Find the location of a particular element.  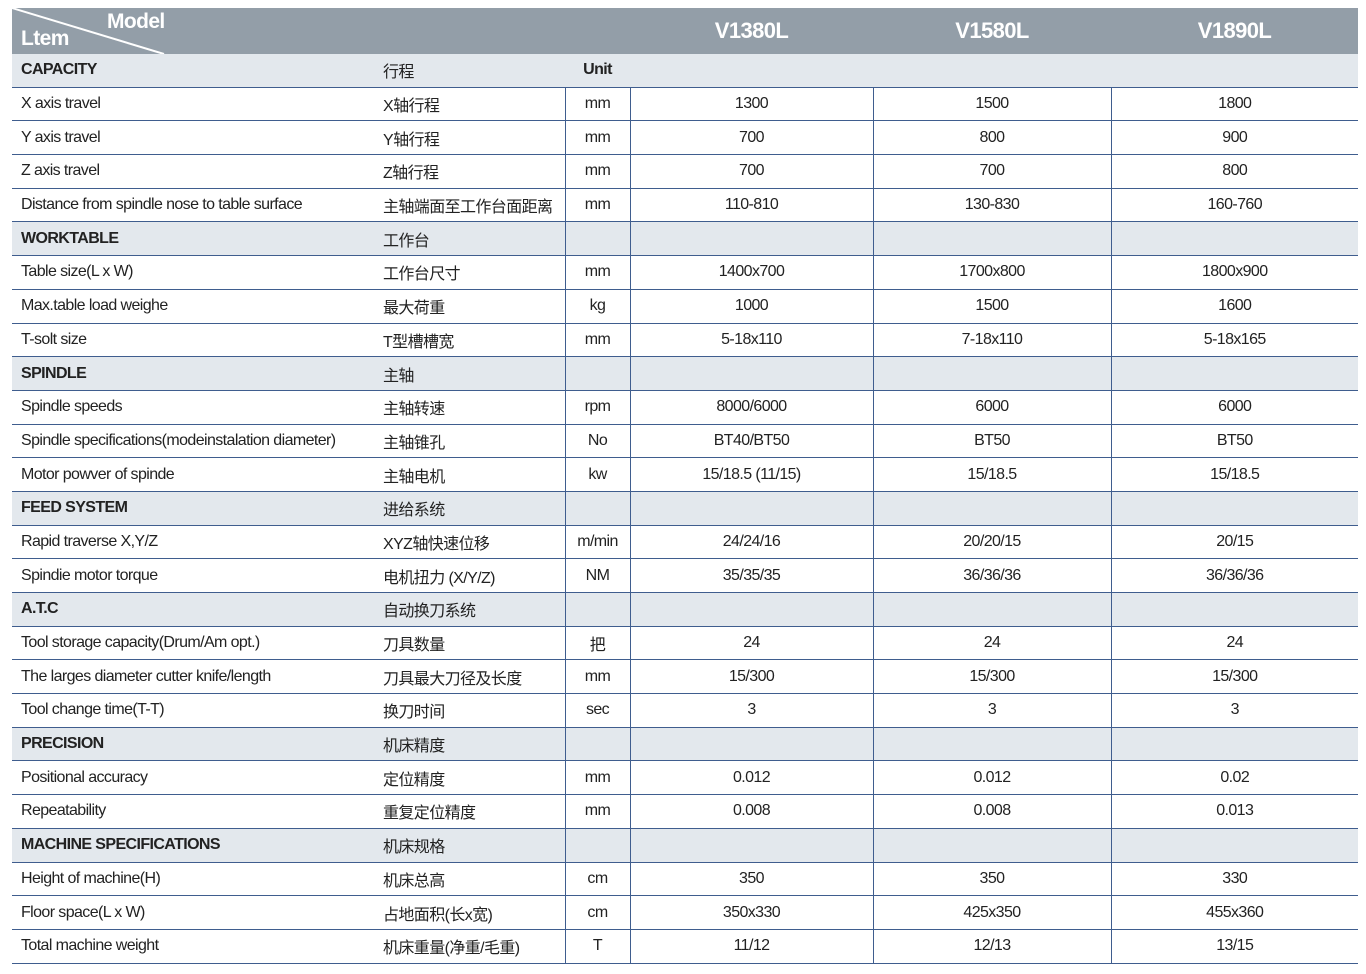

unit-cell: rpm is located at coordinates (597, 407).